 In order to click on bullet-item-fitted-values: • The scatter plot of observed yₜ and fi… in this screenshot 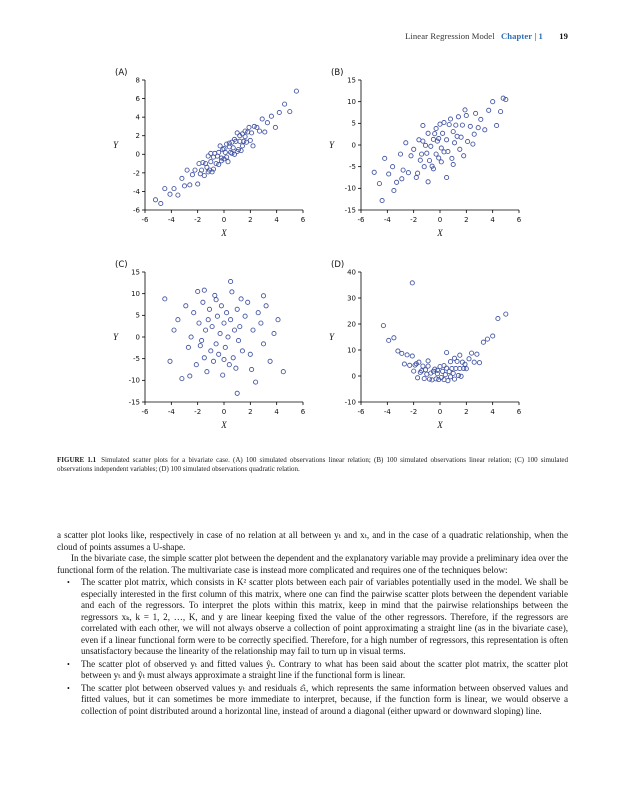, I will do `click(312, 670)`.